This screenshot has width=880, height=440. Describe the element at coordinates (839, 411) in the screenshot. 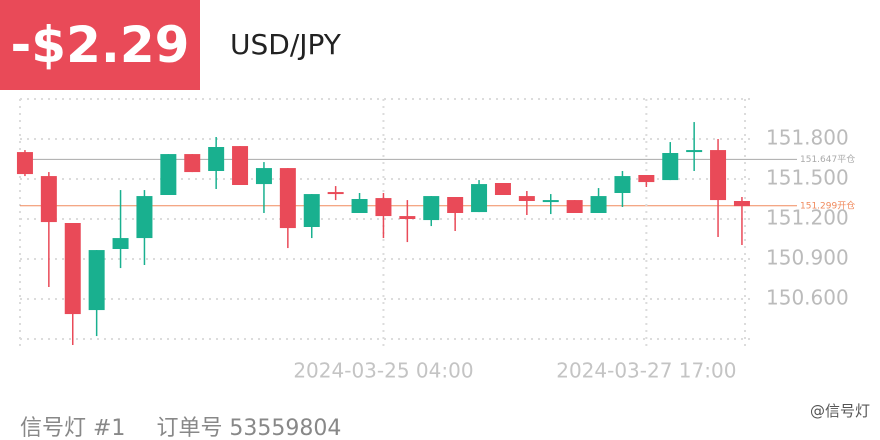

I see `watermark: @信号灯` at that location.